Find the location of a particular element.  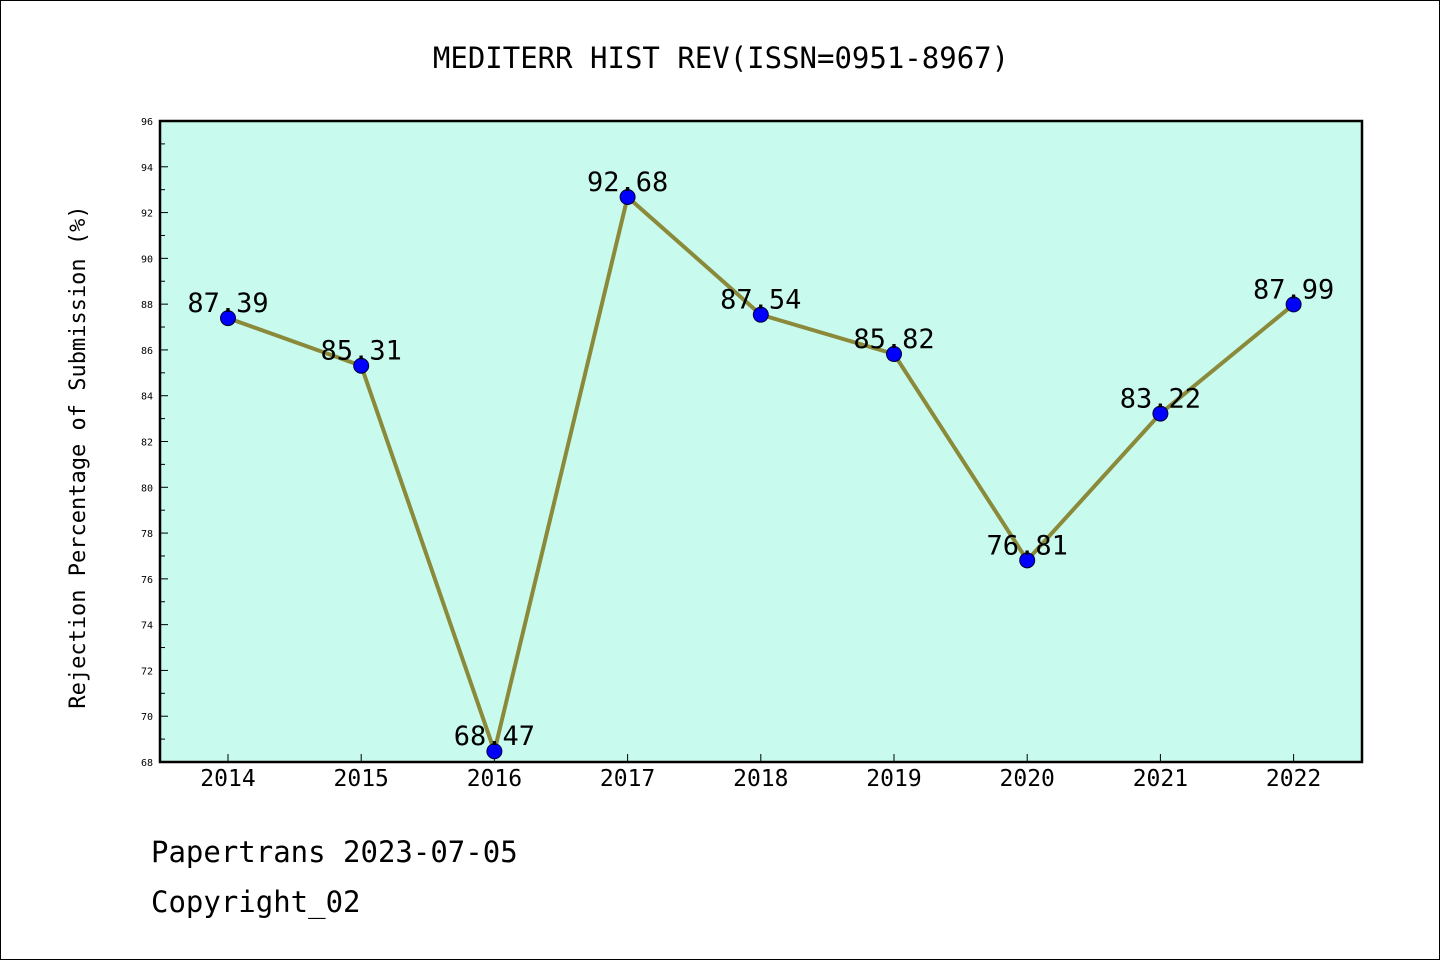

y-axis-label: Rejection Percentage of Submission (%) is located at coordinates (78, 456).